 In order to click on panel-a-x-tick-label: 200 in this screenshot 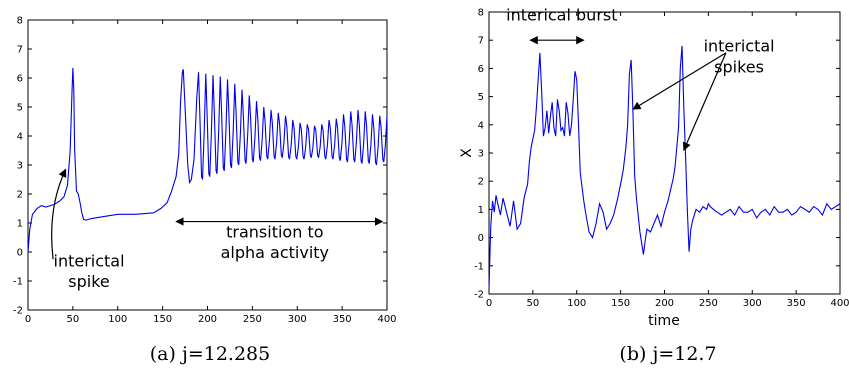, I will do `click(207, 319)`.